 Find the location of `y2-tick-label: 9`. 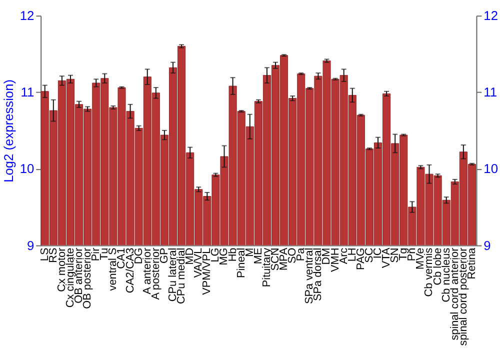

y2-tick-label: 9 is located at coordinates (487, 245).